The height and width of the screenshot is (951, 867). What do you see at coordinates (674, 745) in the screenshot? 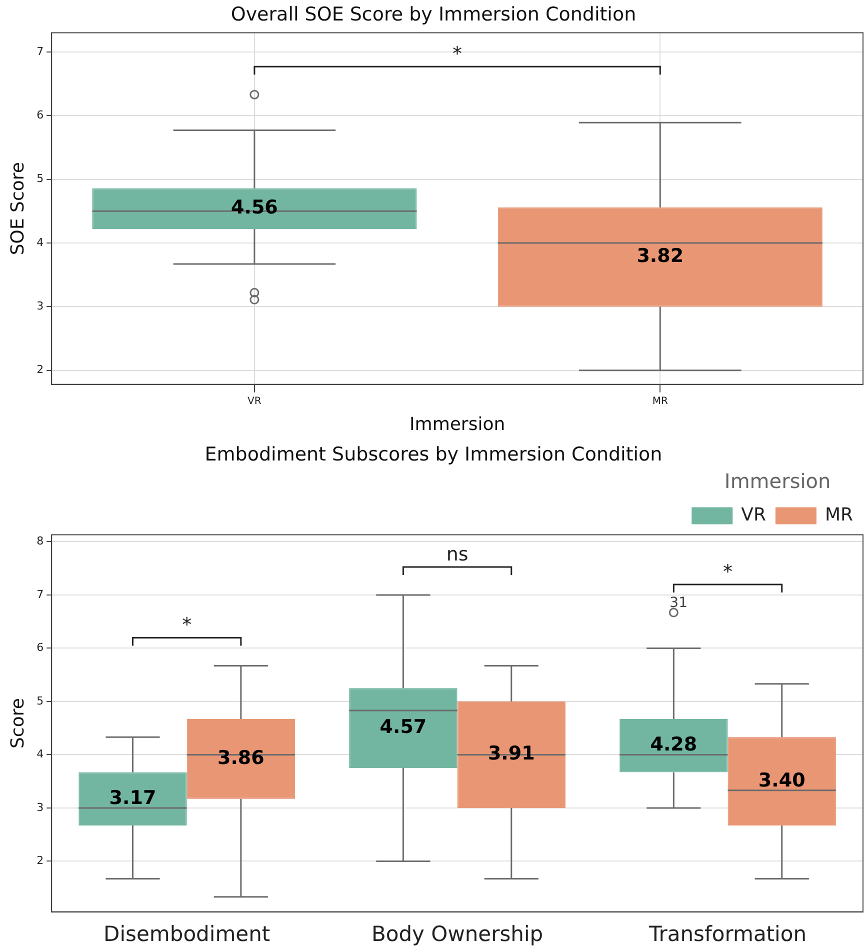
I see `text: 4.28` at bounding box center [674, 745].